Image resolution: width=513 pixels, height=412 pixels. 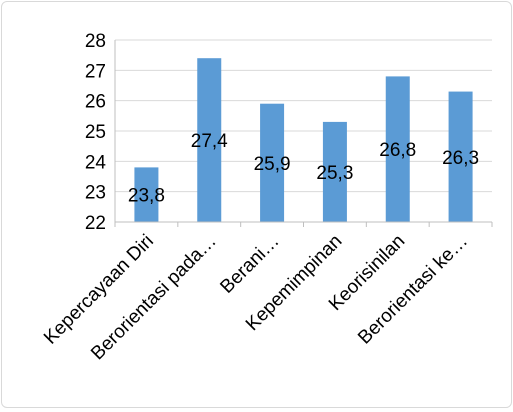 What do you see at coordinates (95, 193) in the screenshot?
I see `y-tick-label: 23` at bounding box center [95, 193].